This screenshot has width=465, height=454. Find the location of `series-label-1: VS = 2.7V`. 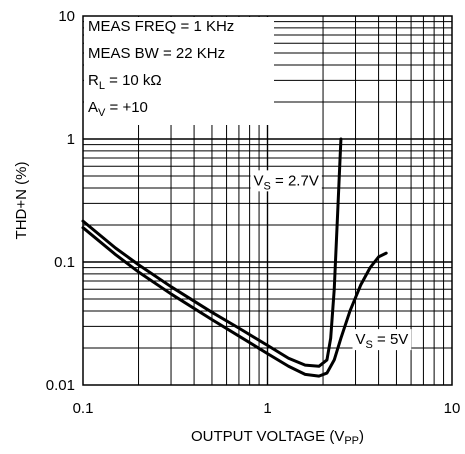

series-label-1: VS = 2.7V is located at coordinates (286, 182).